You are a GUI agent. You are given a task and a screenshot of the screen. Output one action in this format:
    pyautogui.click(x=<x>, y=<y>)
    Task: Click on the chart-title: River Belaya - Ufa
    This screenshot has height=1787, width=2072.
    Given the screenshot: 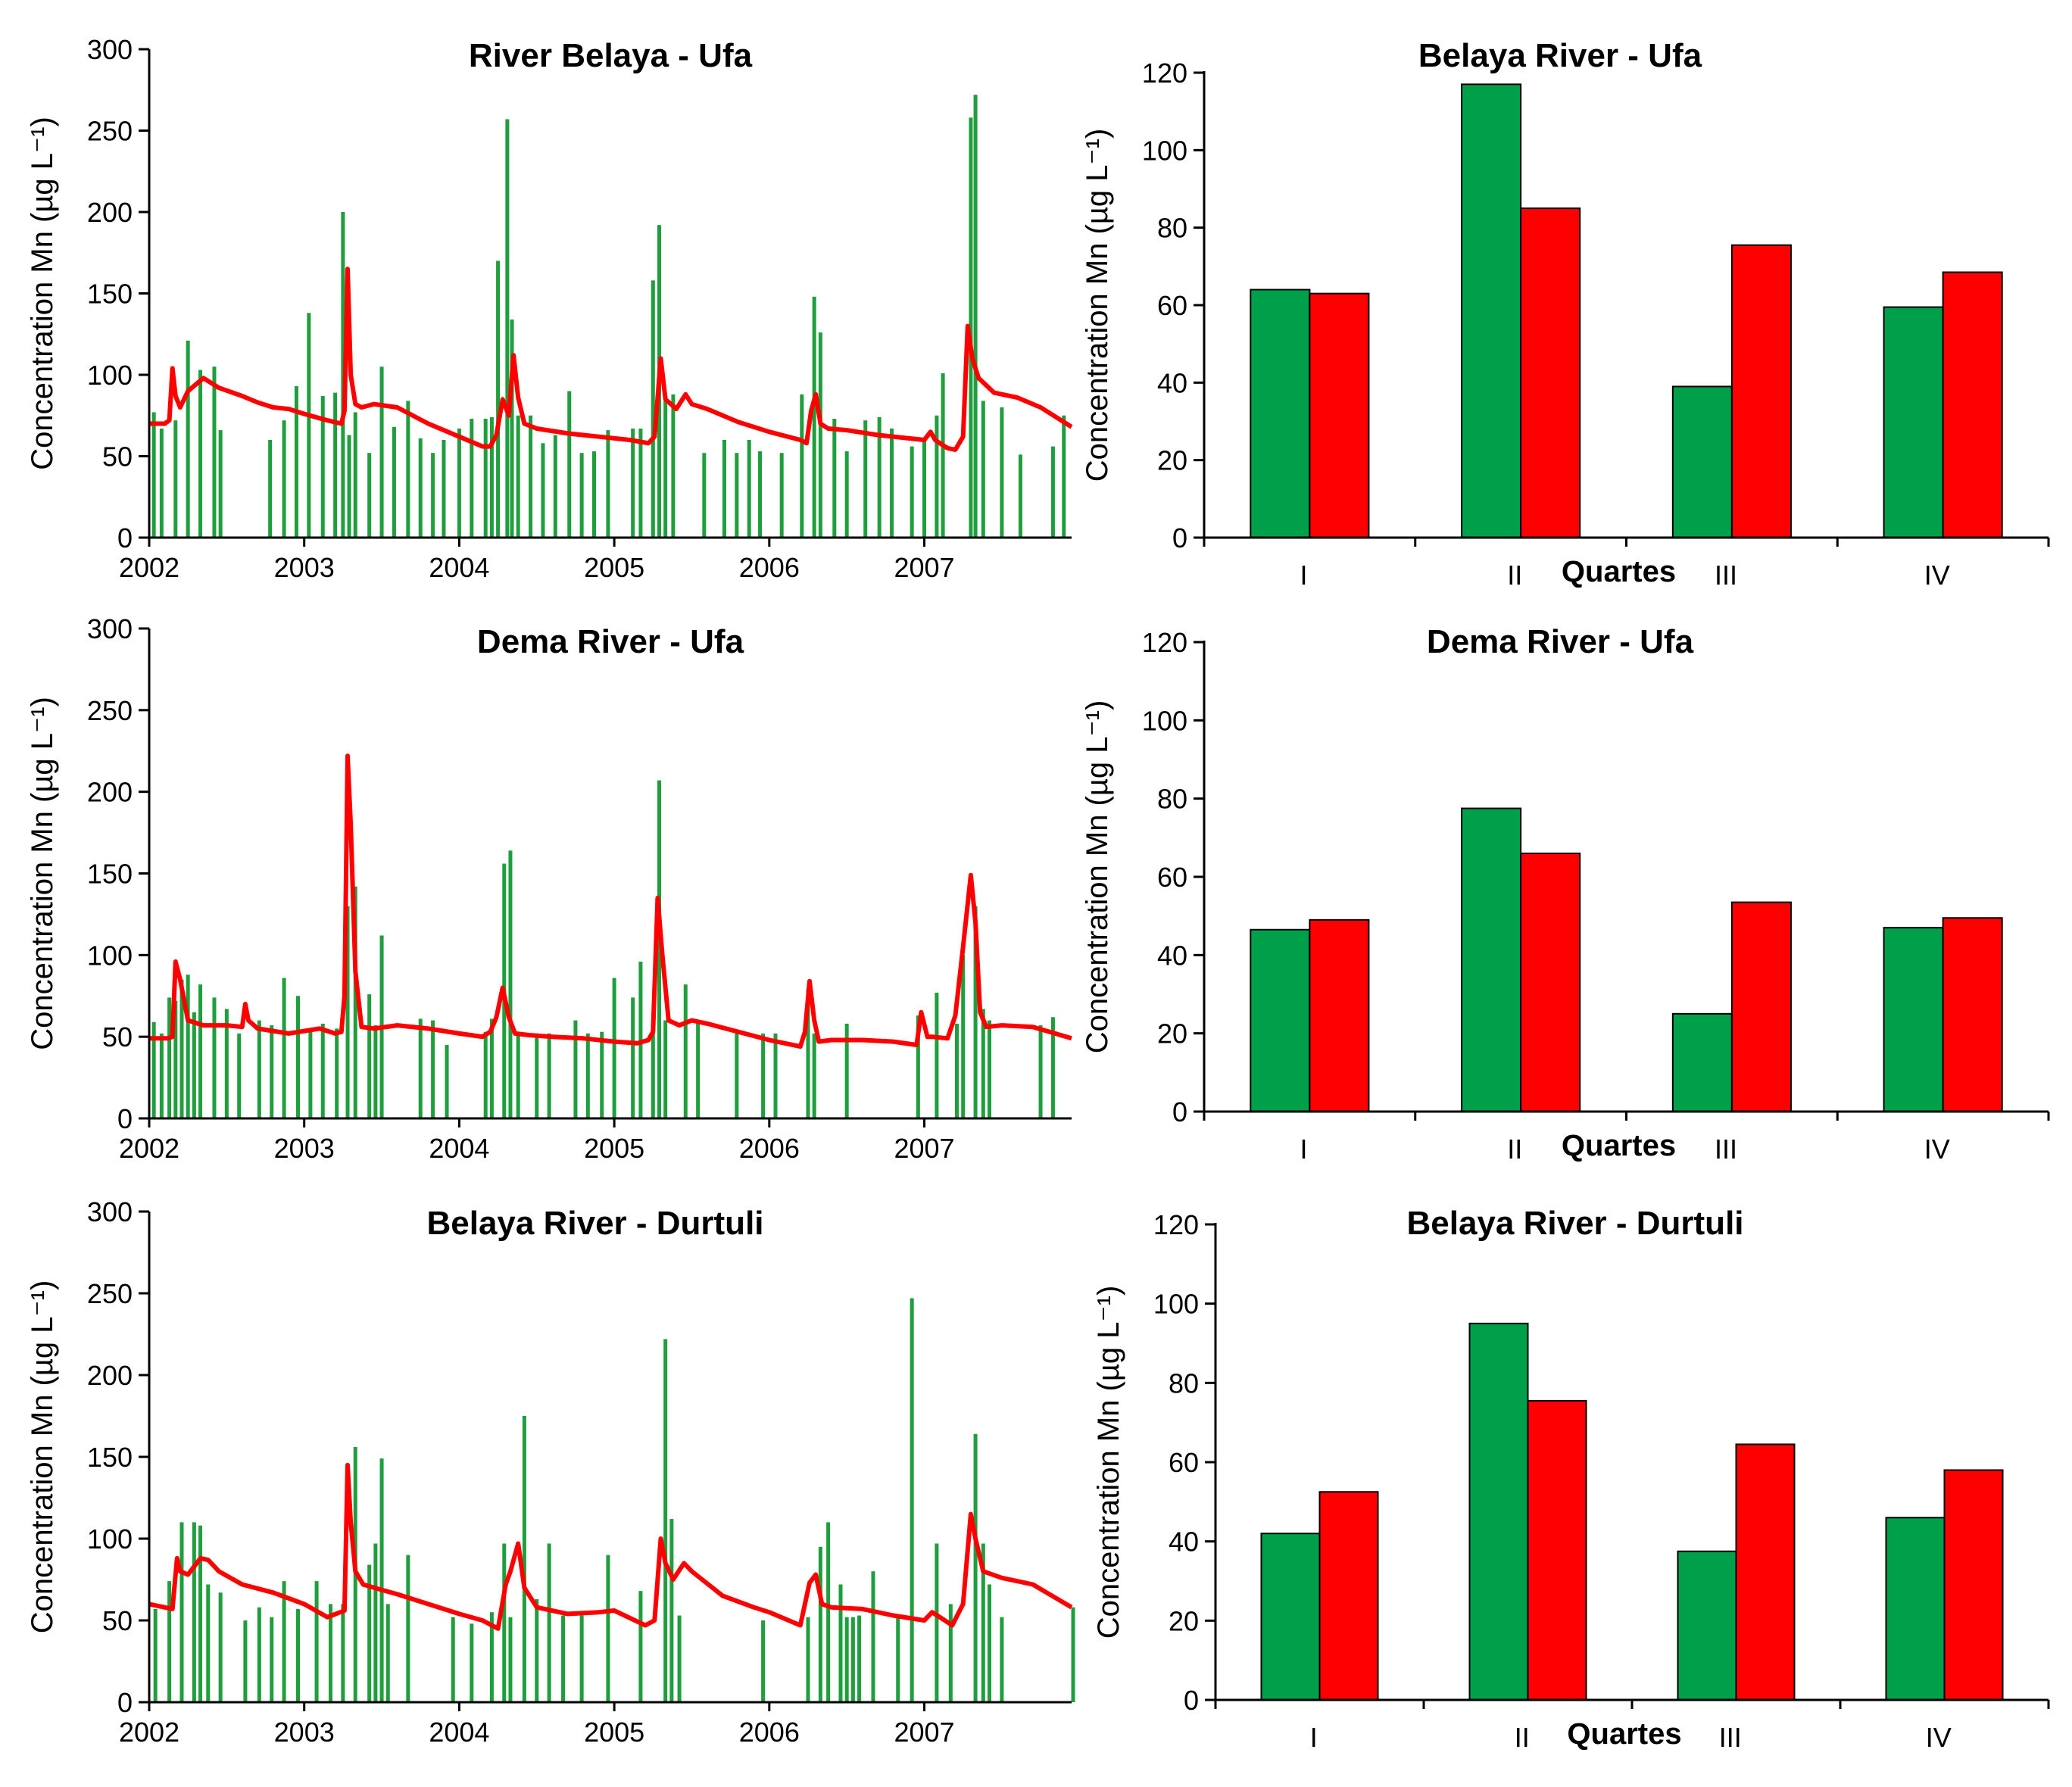 What is the action you would take?
    pyautogui.click(x=611, y=56)
    